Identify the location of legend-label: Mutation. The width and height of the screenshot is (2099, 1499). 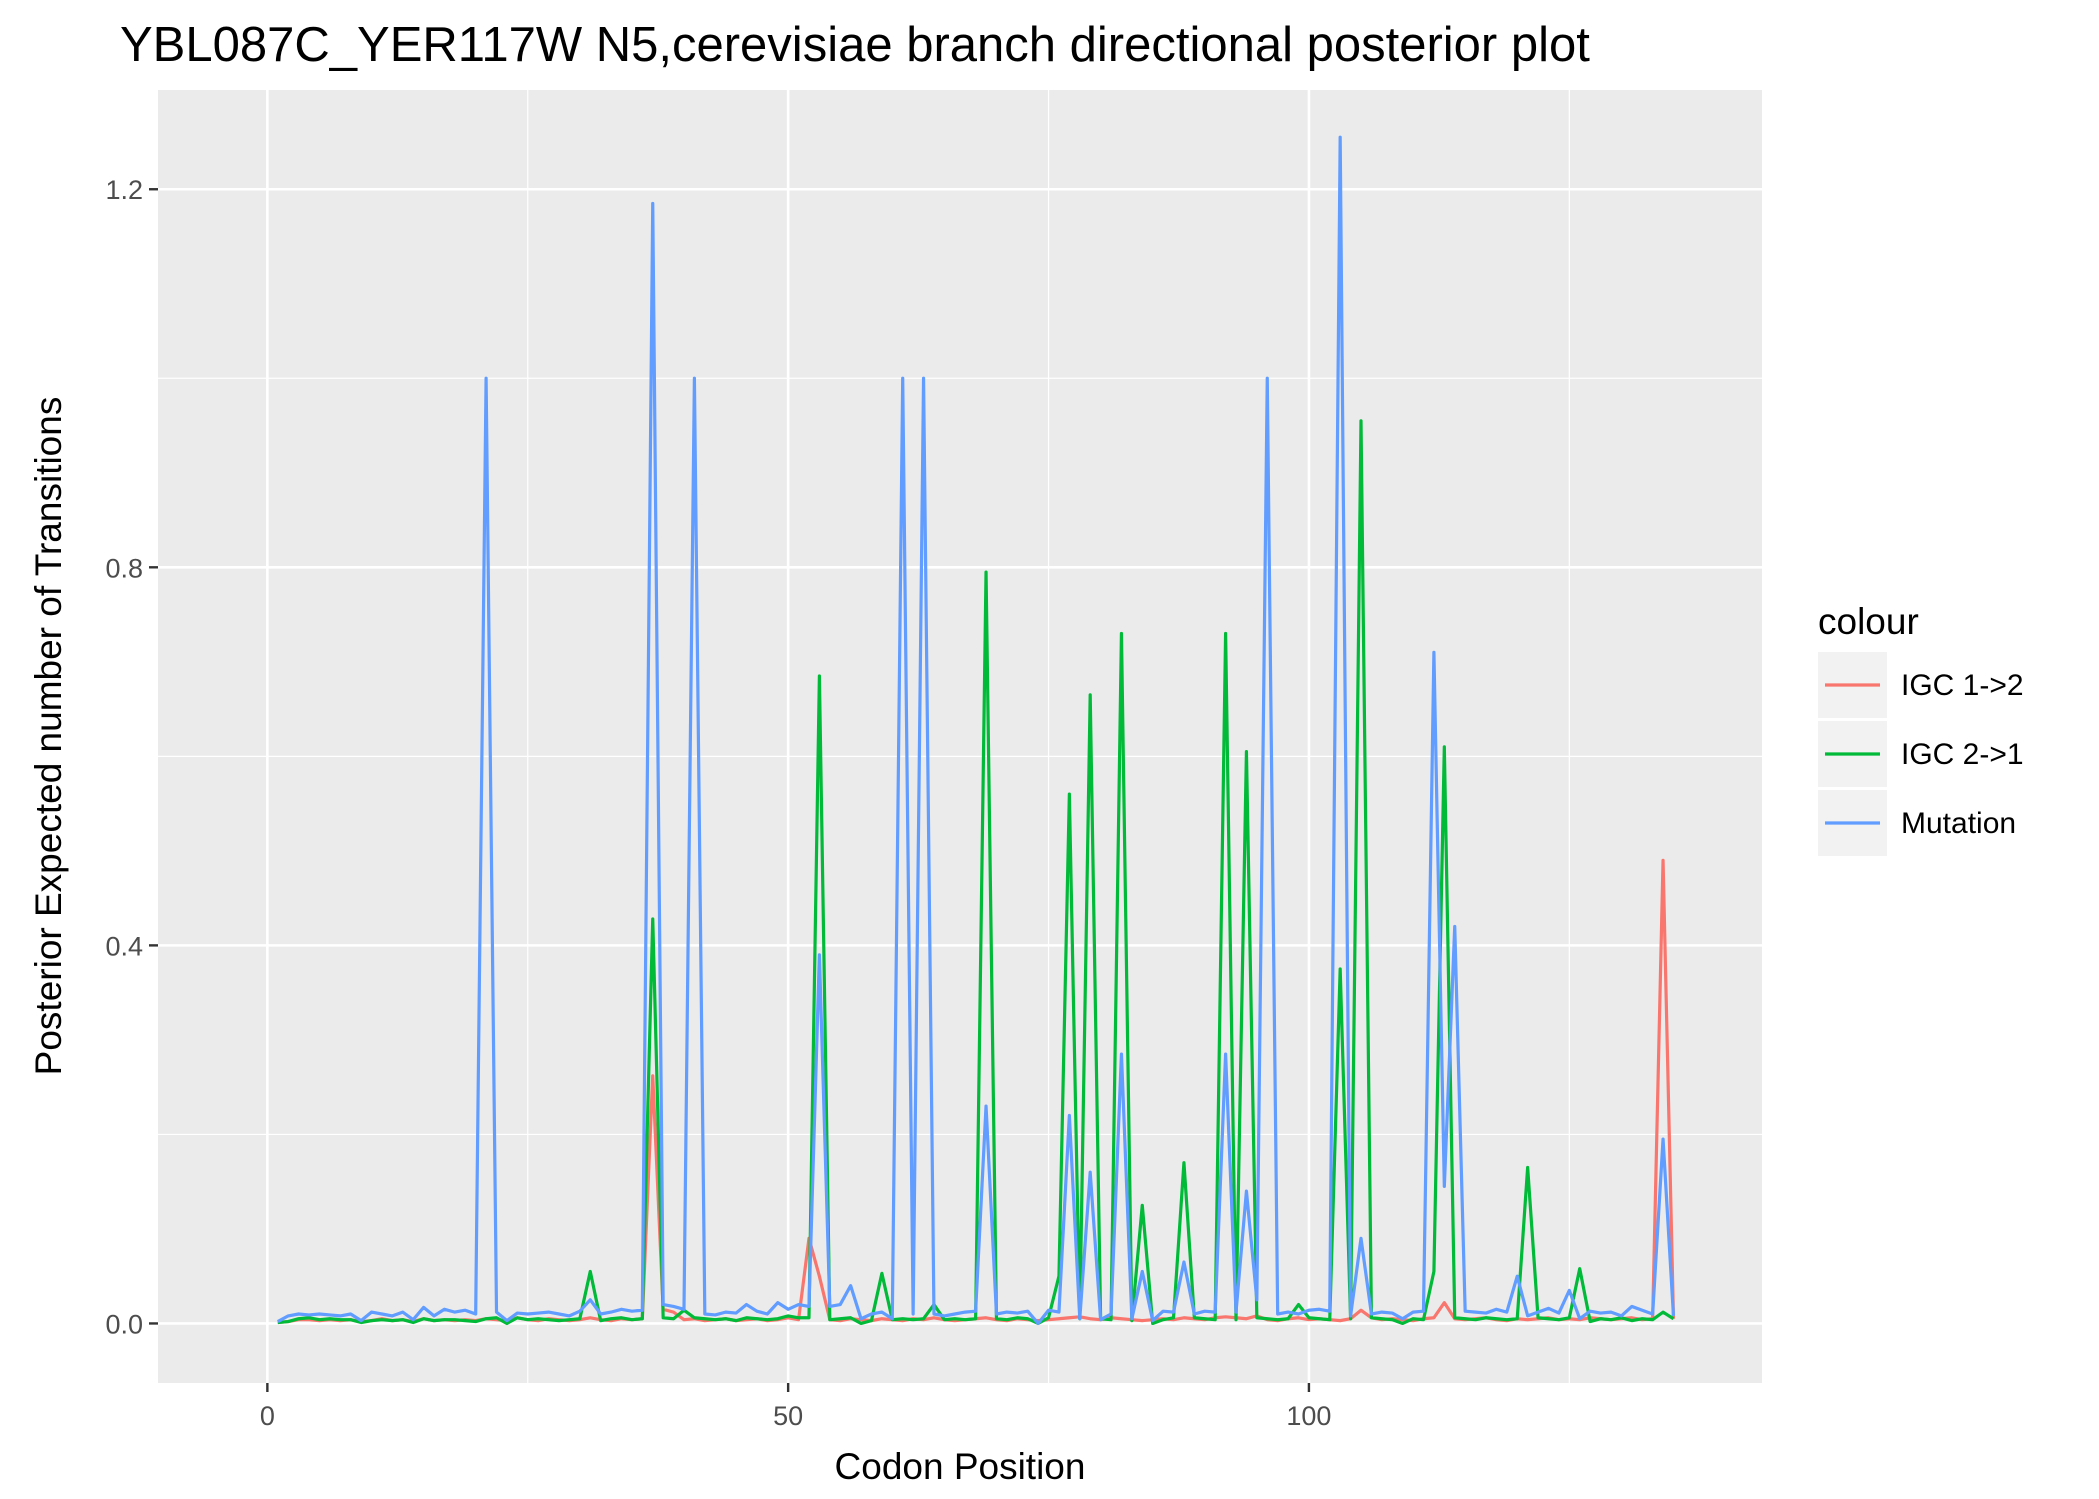
(1958, 823).